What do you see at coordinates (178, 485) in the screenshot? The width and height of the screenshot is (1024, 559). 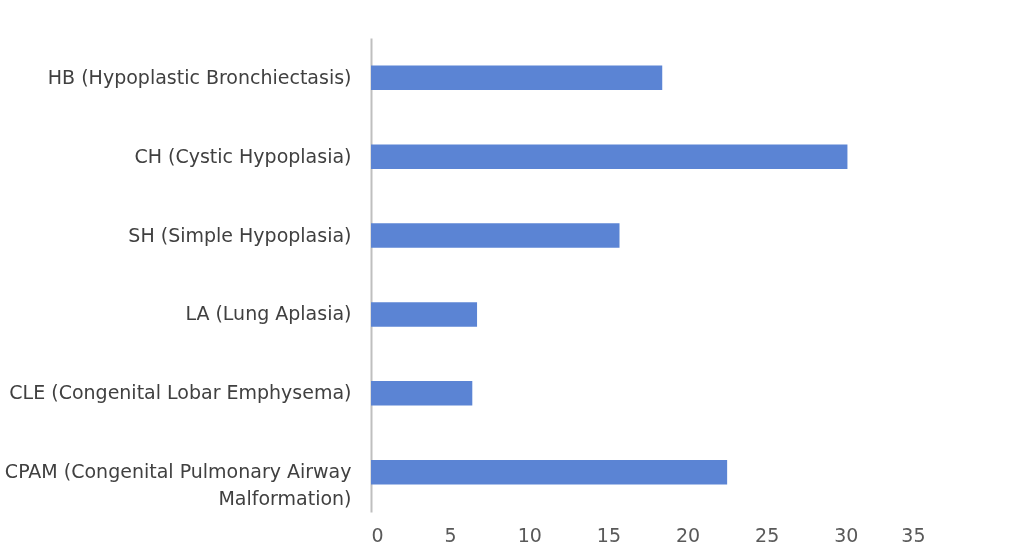 I see `y-tick-label: CPAM (Congenital Pulmonary Airway Malformation)` at bounding box center [178, 485].